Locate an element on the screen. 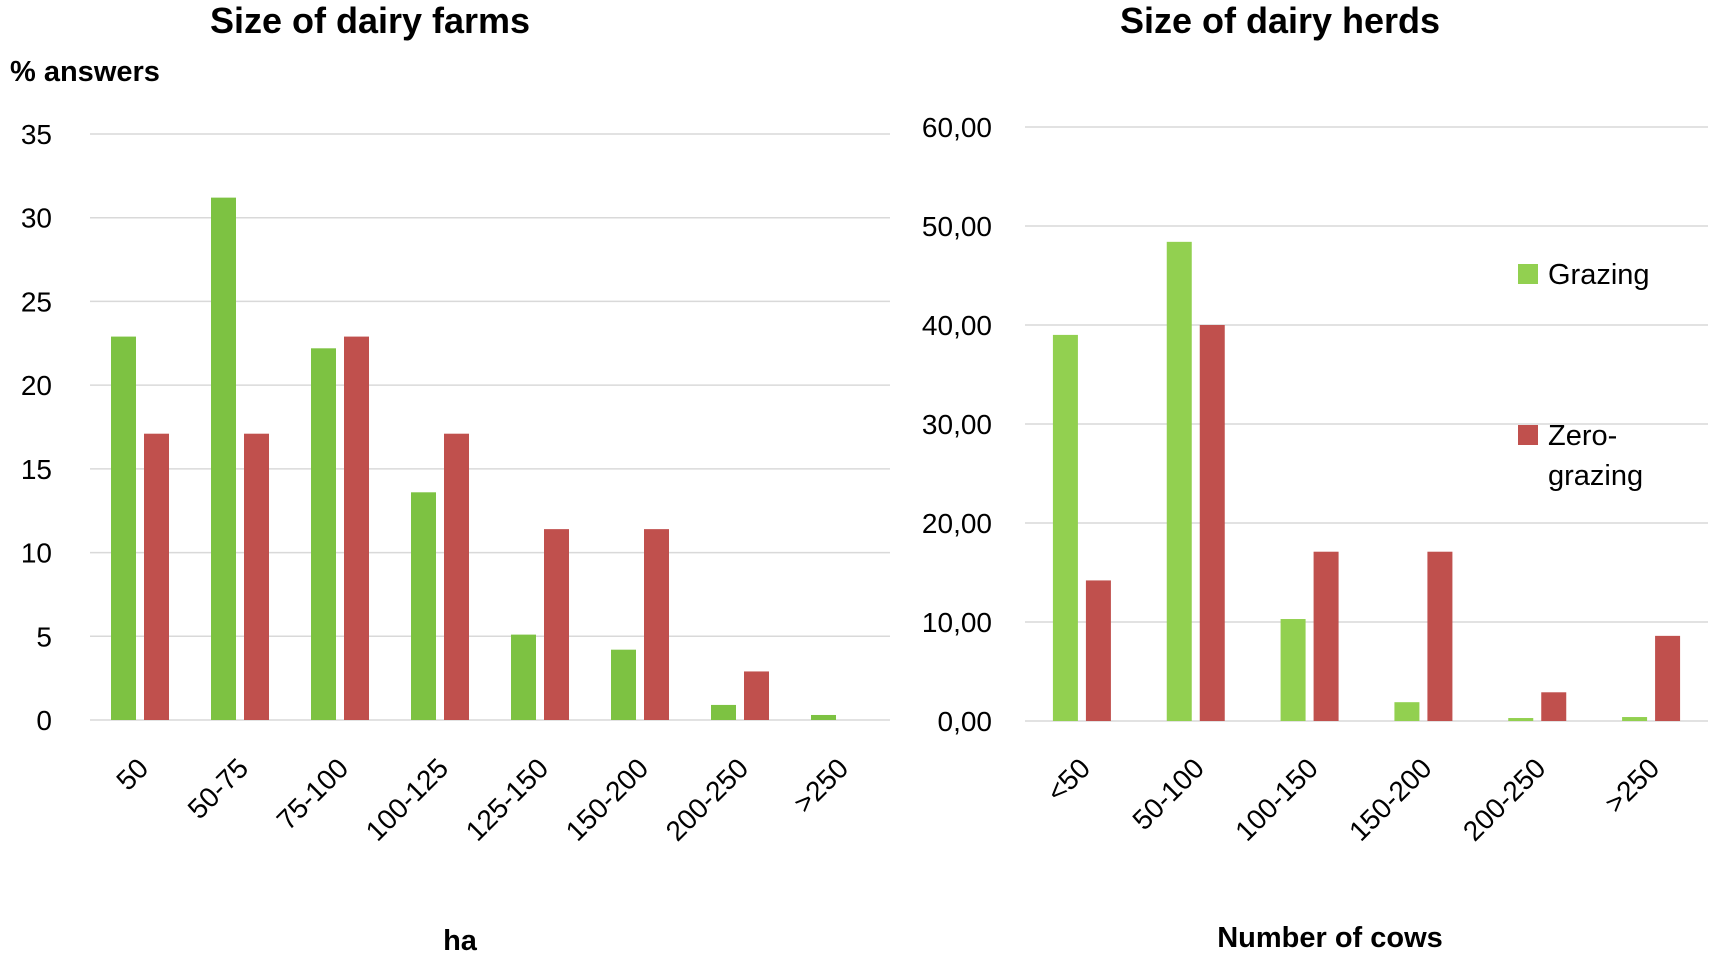  left-x-axis-title: ha is located at coordinates (460, 941).